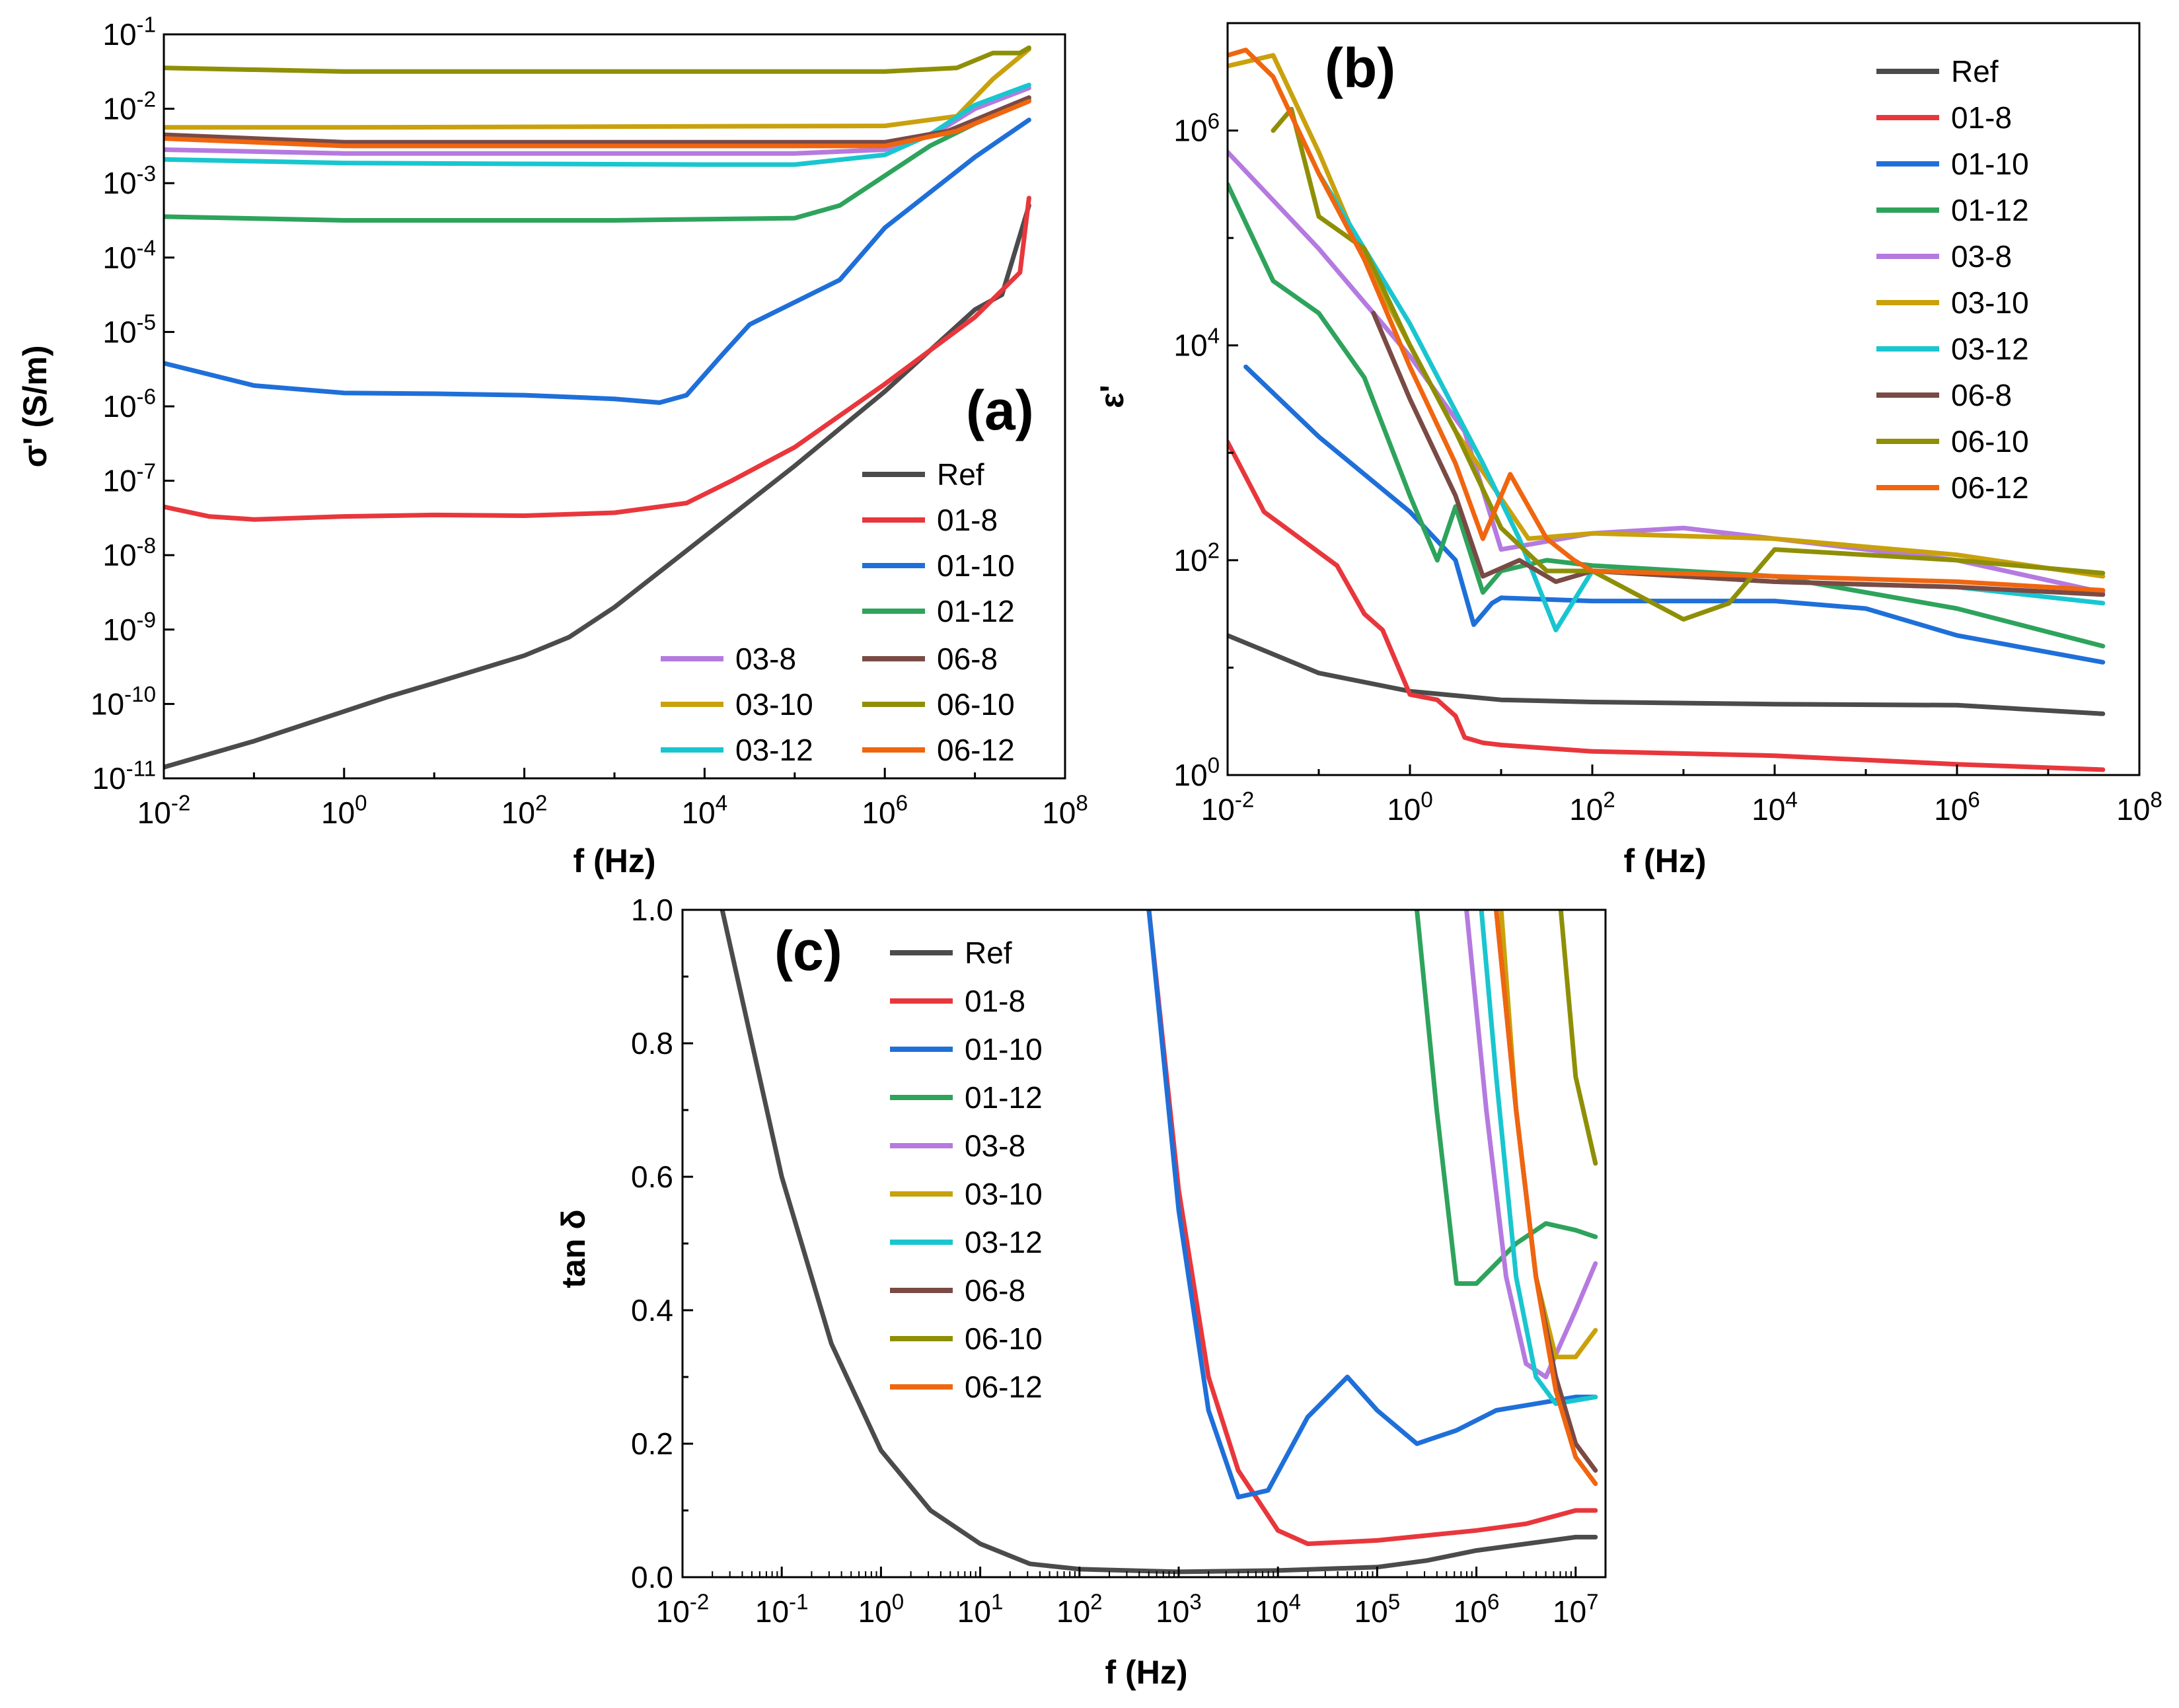  Describe the element at coordinates (1196, 558) in the screenshot. I see `y-tick-label: 10²` at that location.